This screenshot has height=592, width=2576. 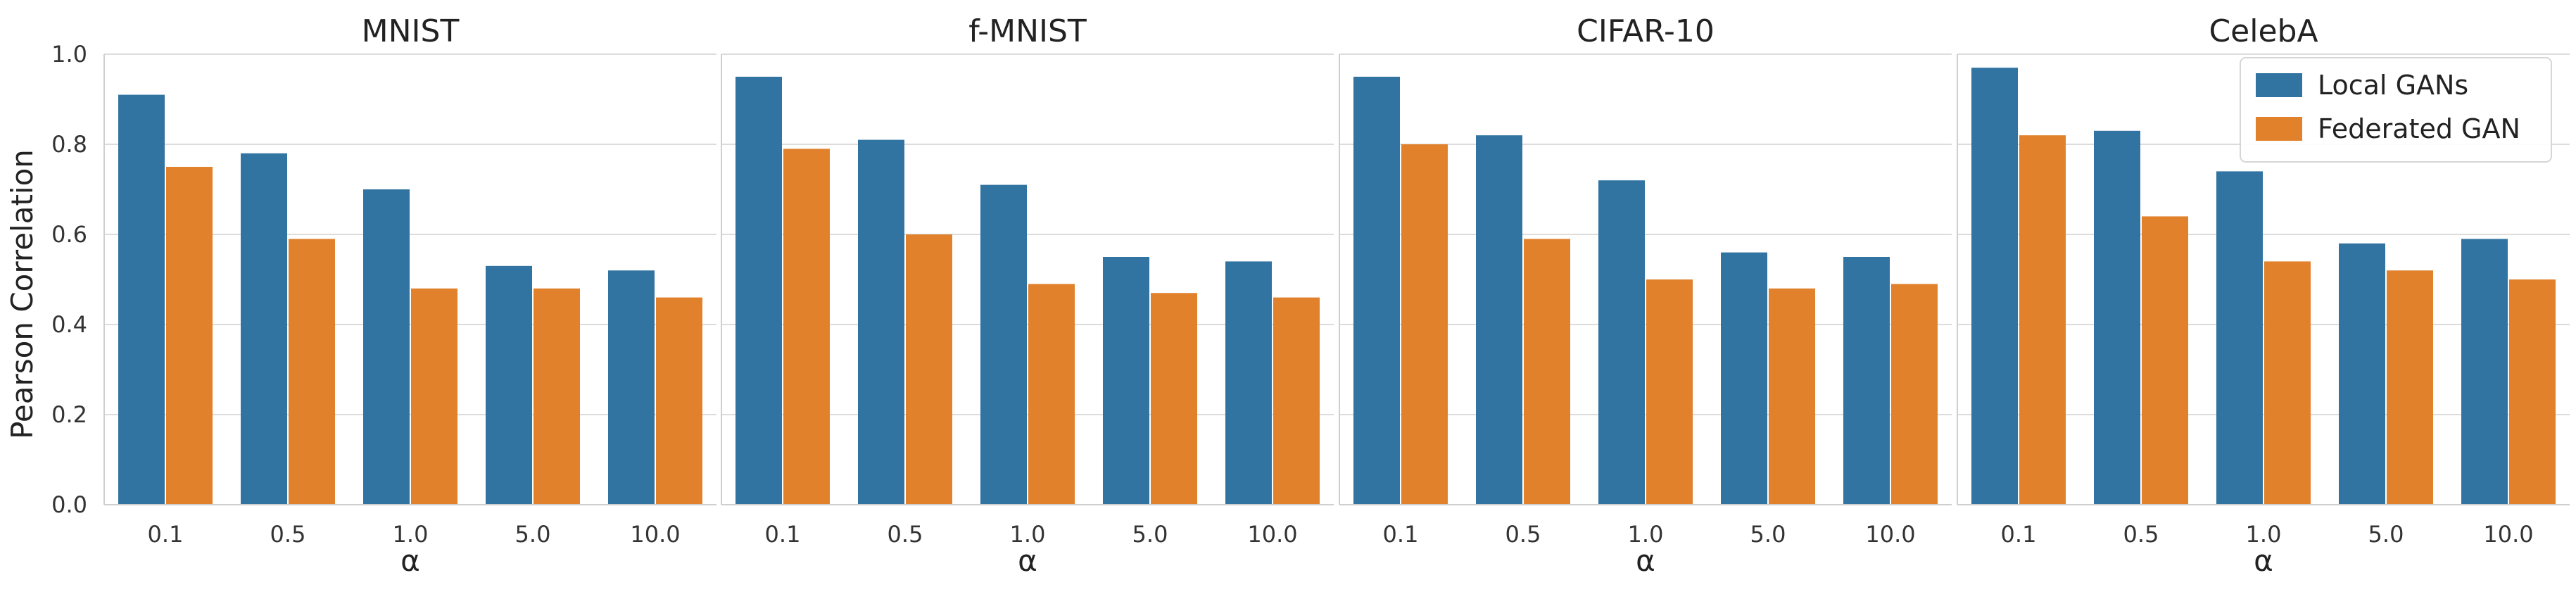 What do you see at coordinates (2263, 560) in the screenshot?
I see `x-axis-label-3: α` at bounding box center [2263, 560].